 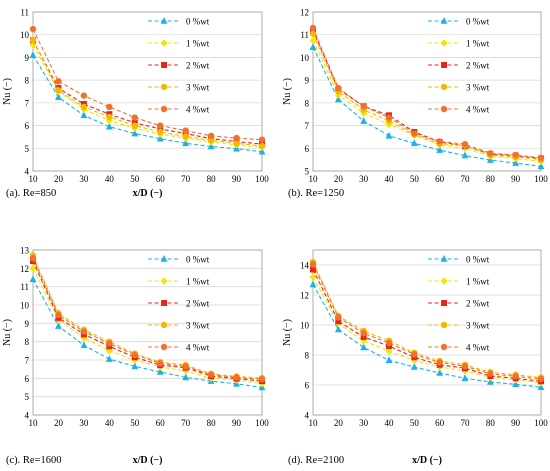 What do you see at coordinates (31, 193) in the screenshot?
I see `panel-label: (a). Re=850` at bounding box center [31, 193].